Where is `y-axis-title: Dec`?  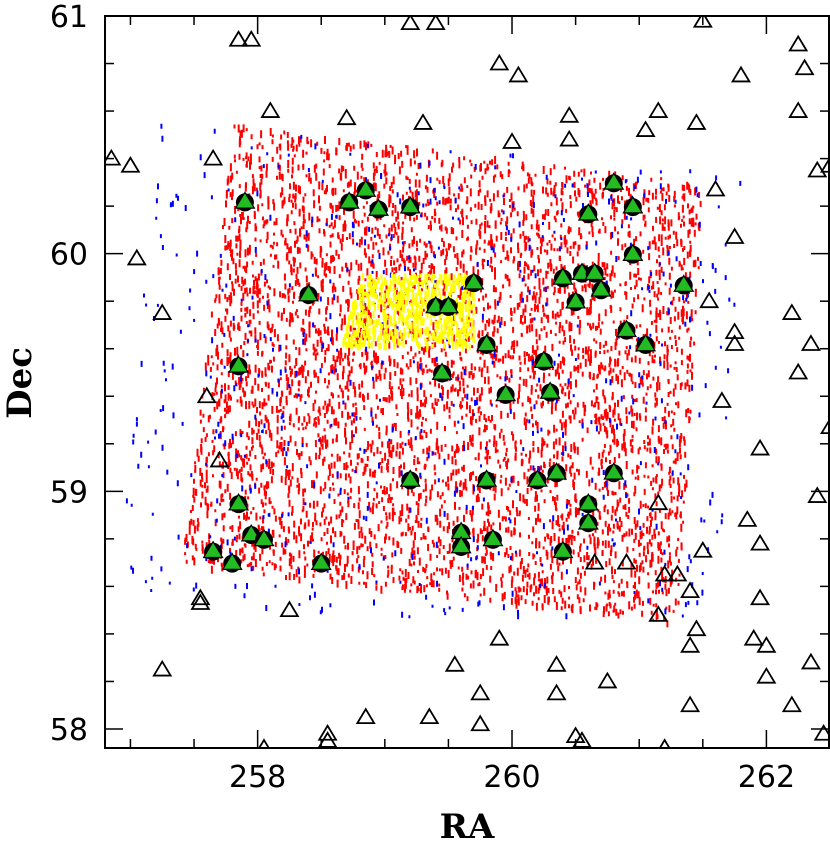 y-axis-title: Dec is located at coordinates (20, 383).